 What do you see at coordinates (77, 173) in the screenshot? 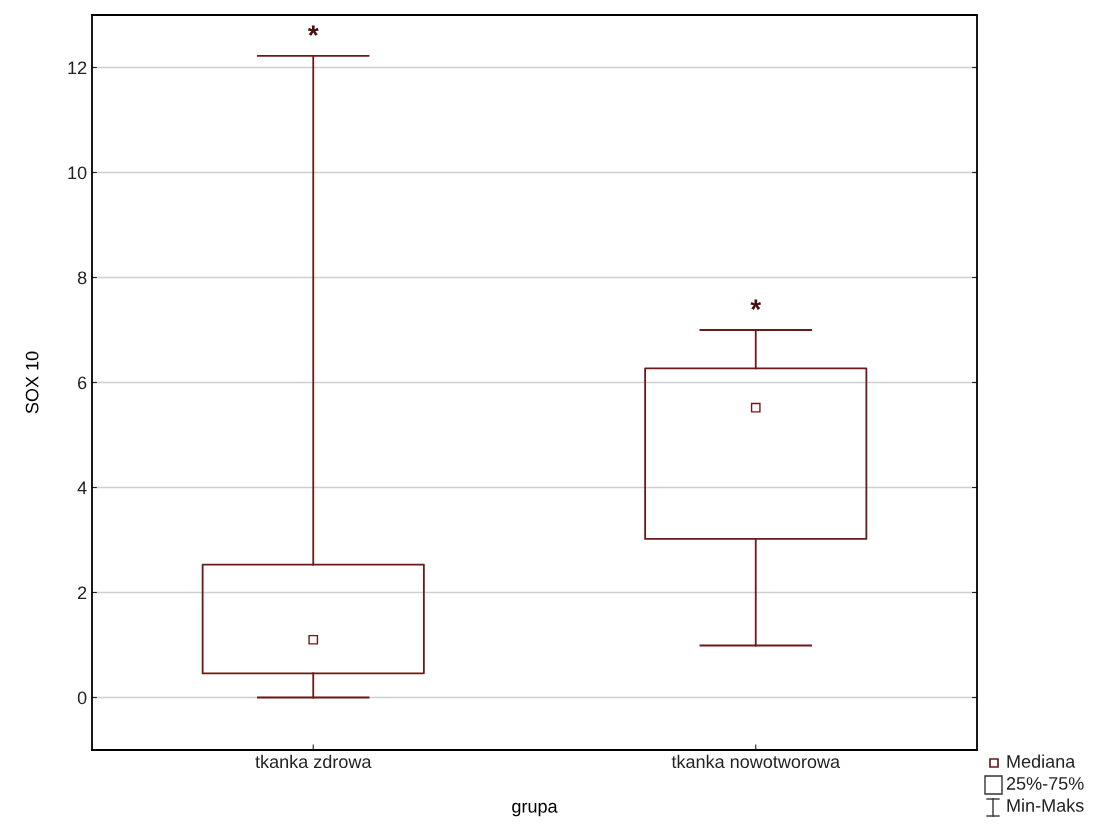
I see `y-tick-label: 10` at bounding box center [77, 173].